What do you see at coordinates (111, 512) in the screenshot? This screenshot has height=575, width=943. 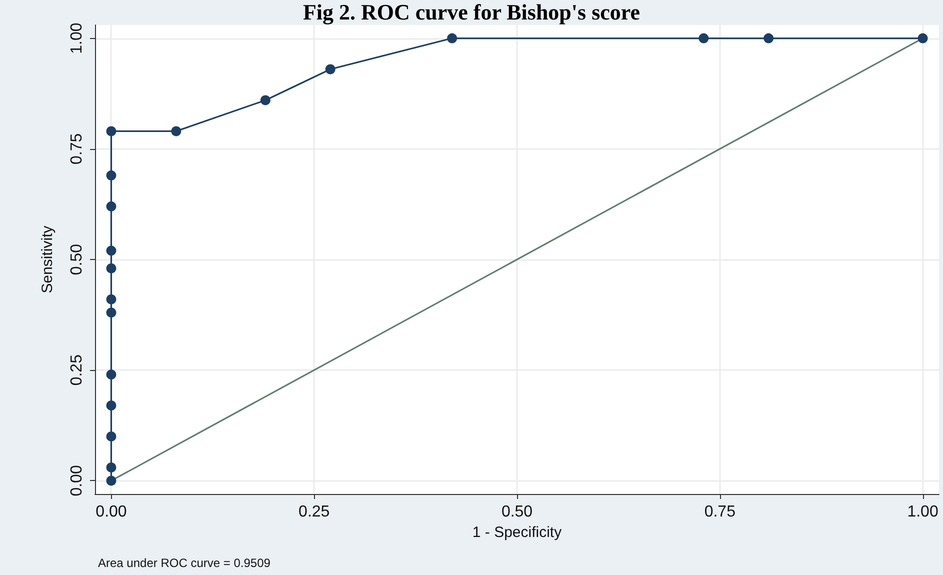 I see `x-tick-label: 0.00` at bounding box center [111, 512].